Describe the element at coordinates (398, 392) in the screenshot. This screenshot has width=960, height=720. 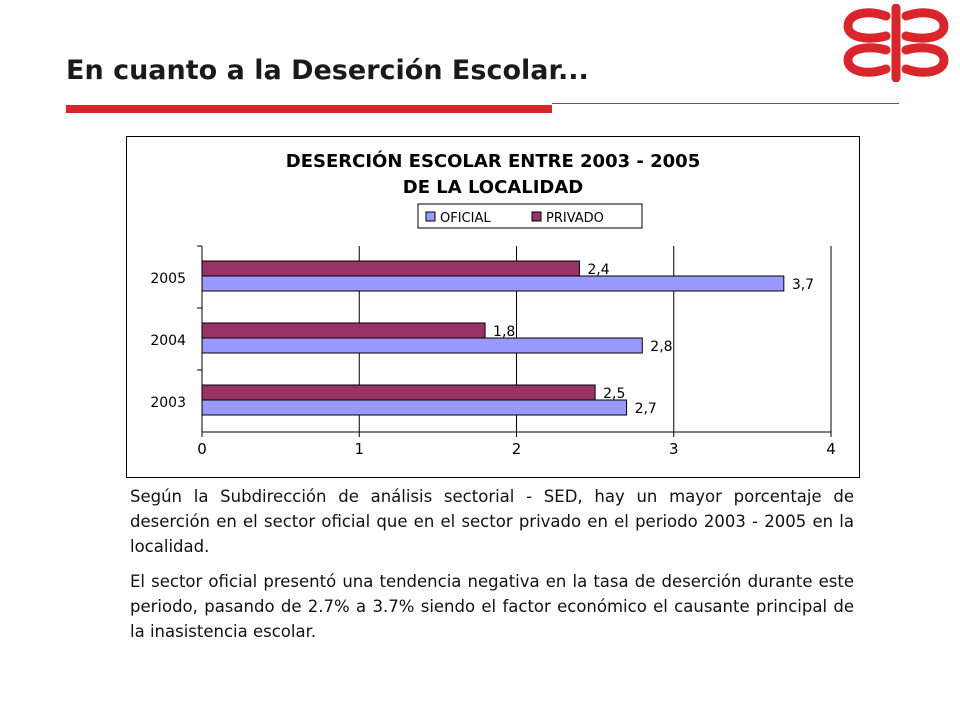
I see `bar-privado-2003` at that location.